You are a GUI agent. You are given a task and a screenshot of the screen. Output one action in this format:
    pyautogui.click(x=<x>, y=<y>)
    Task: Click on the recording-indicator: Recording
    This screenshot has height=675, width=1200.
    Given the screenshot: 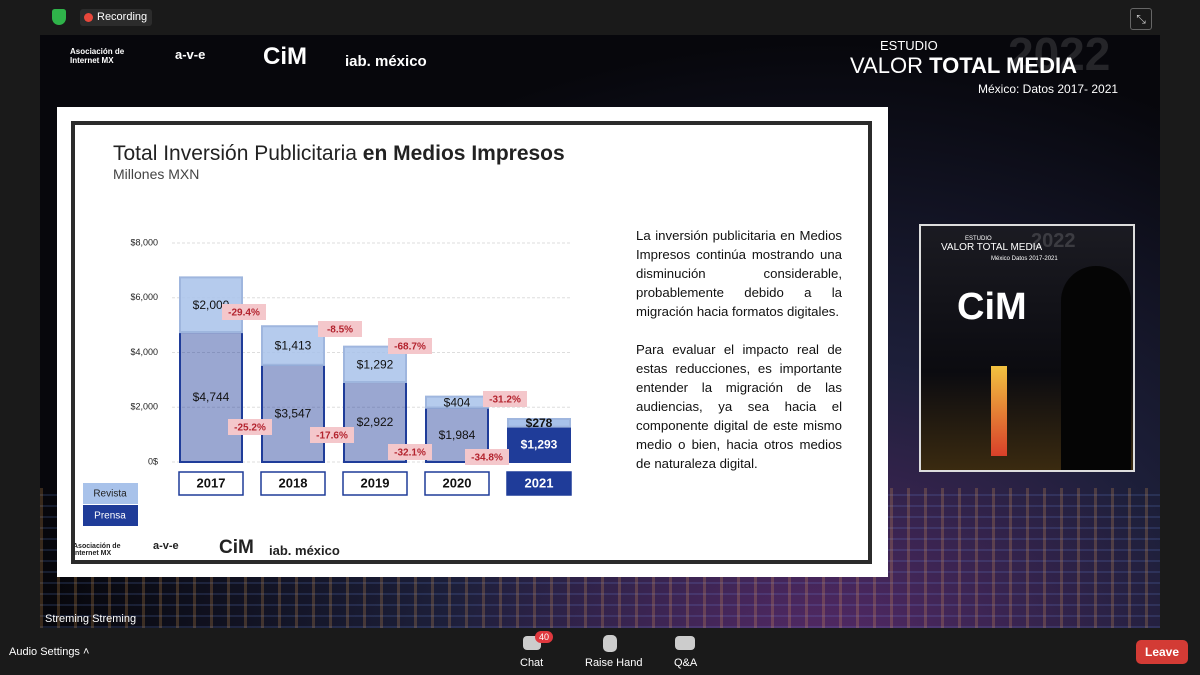 What is the action you would take?
    pyautogui.click(x=116, y=17)
    